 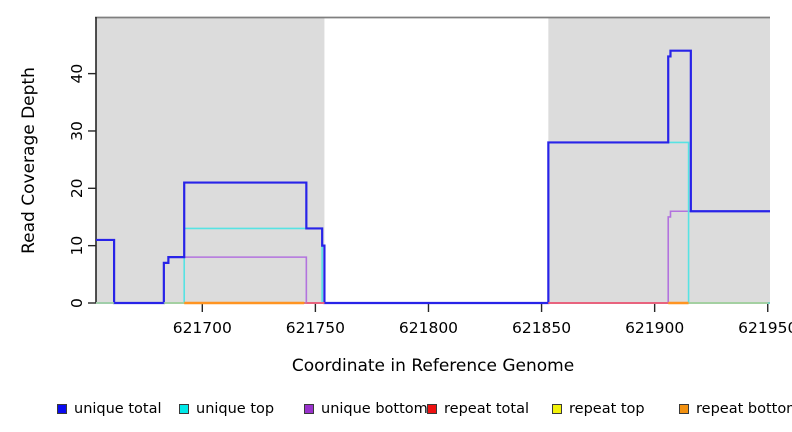 I want to click on y-axis-title: Read Coverage Depth, so click(x=29, y=160).